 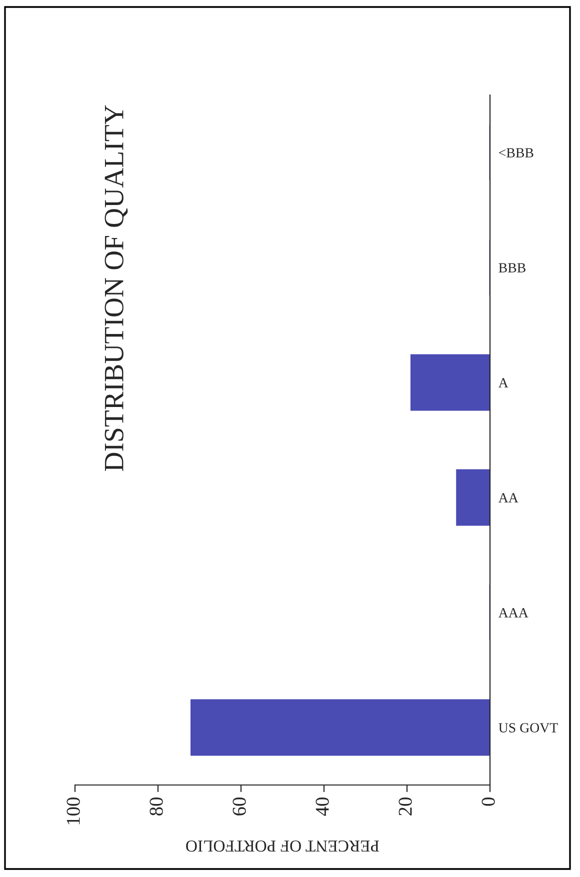 I want to click on x-tick-label: 60, so click(x=239, y=807).